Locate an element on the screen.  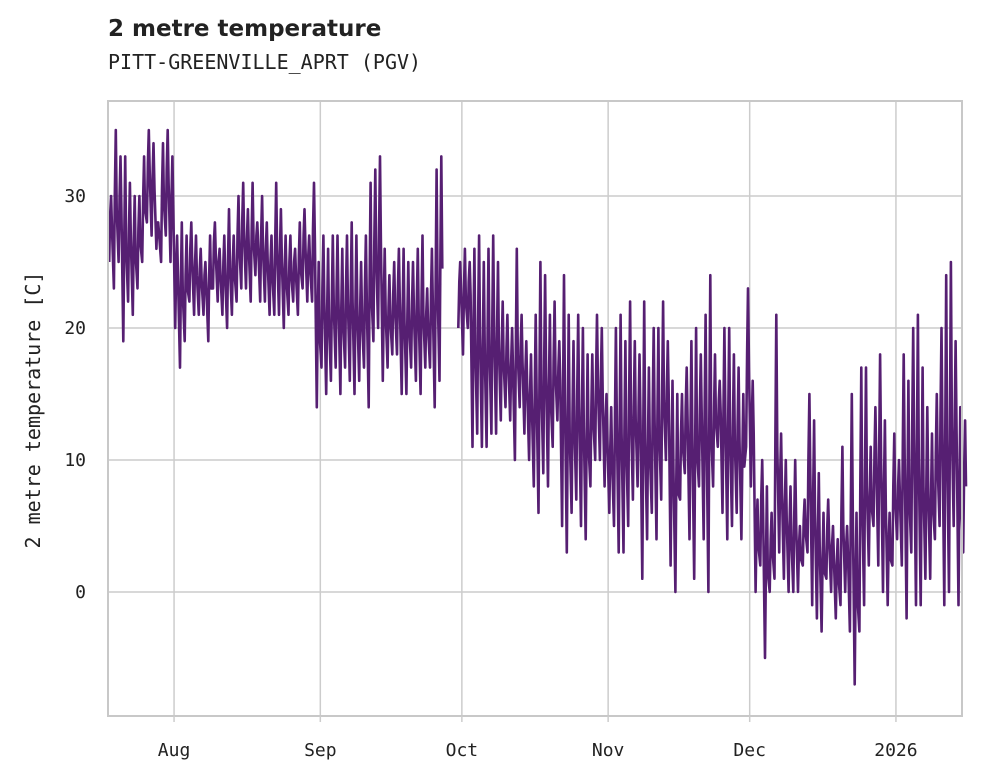
x-tick-label: Oct is located at coordinates (462, 750).